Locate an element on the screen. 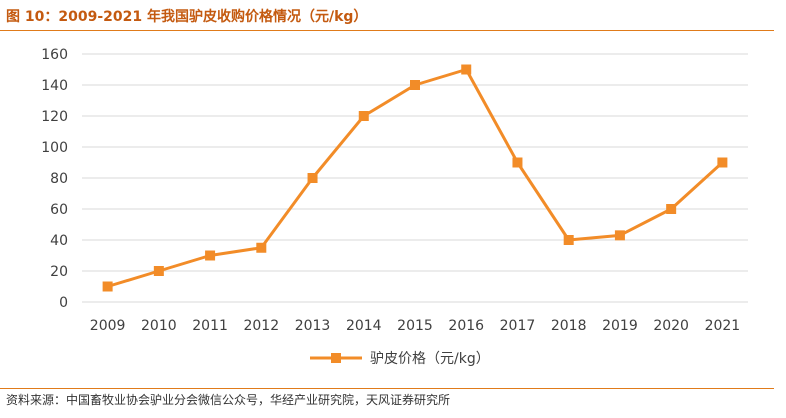 This screenshot has width=786, height=418. x-tick-label: 2012 is located at coordinates (261, 326).